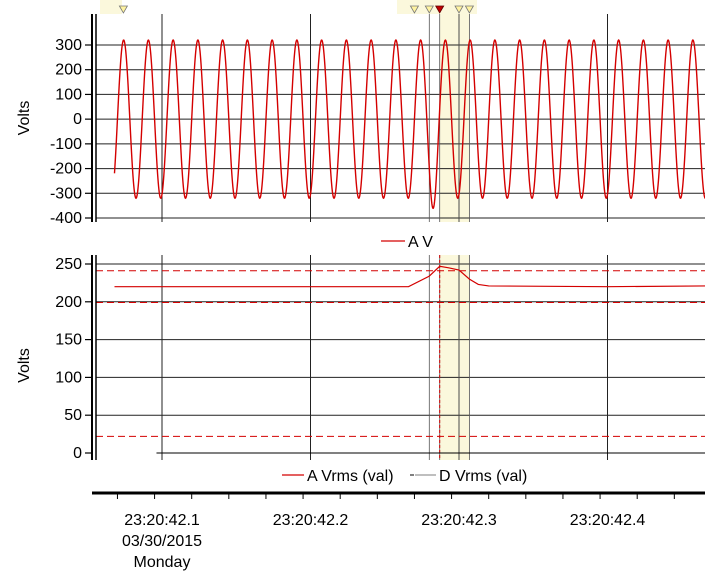  I want to click on legend-d-vrms-label: D Vrms (val), so click(483, 476).